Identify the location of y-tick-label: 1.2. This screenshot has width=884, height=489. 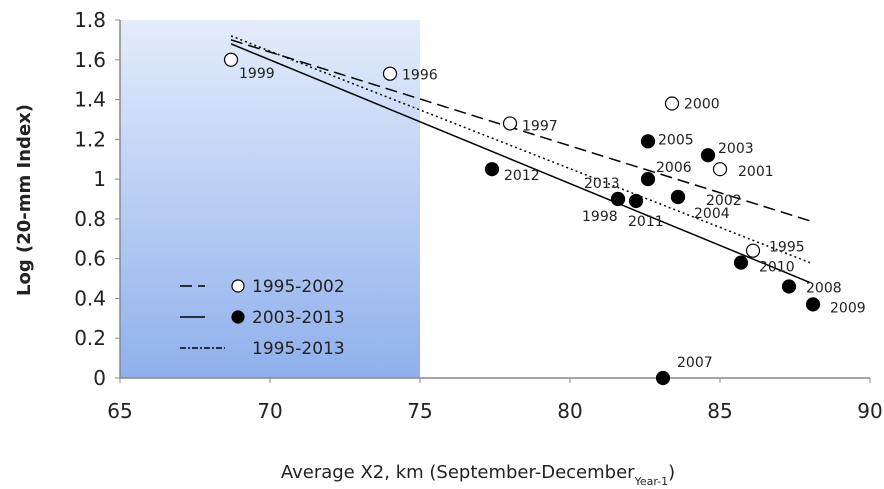
(90, 139).